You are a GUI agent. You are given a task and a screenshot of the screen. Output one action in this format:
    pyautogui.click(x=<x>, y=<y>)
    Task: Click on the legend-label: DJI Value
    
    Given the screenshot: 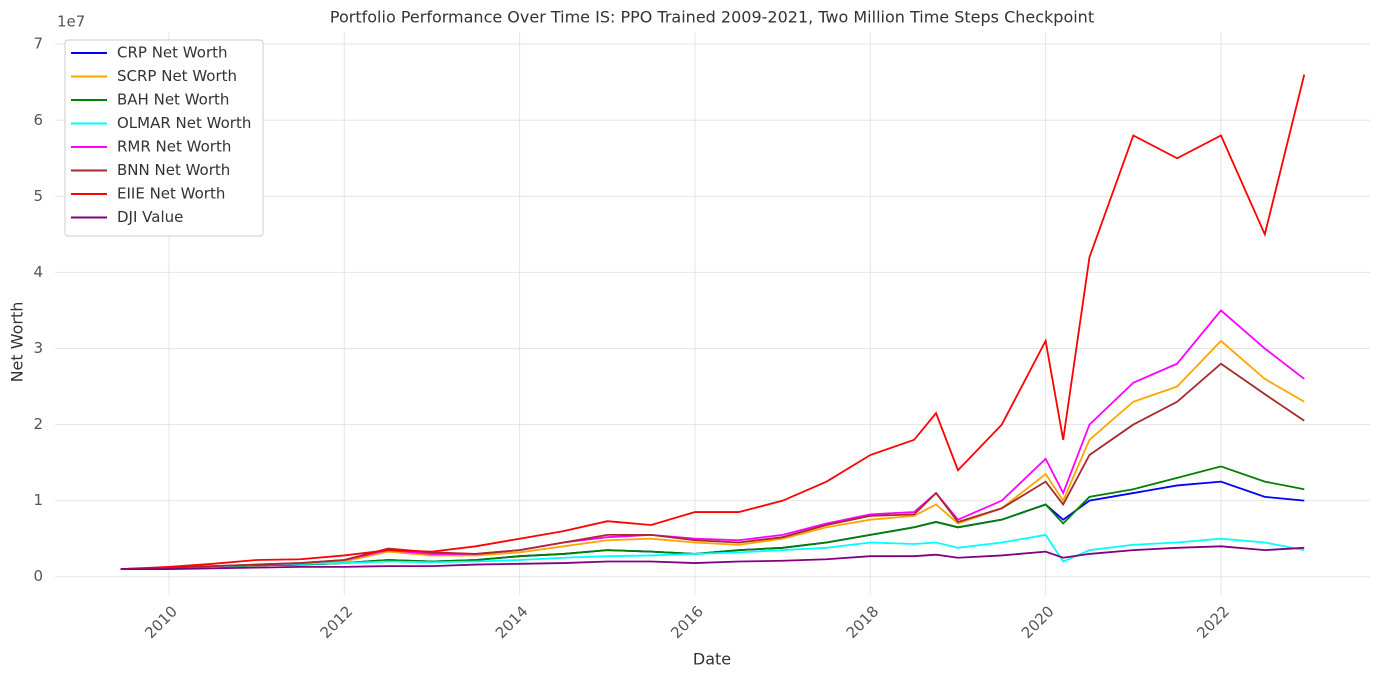 What is the action you would take?
    pyautogui.click(x=150, y=217)
    